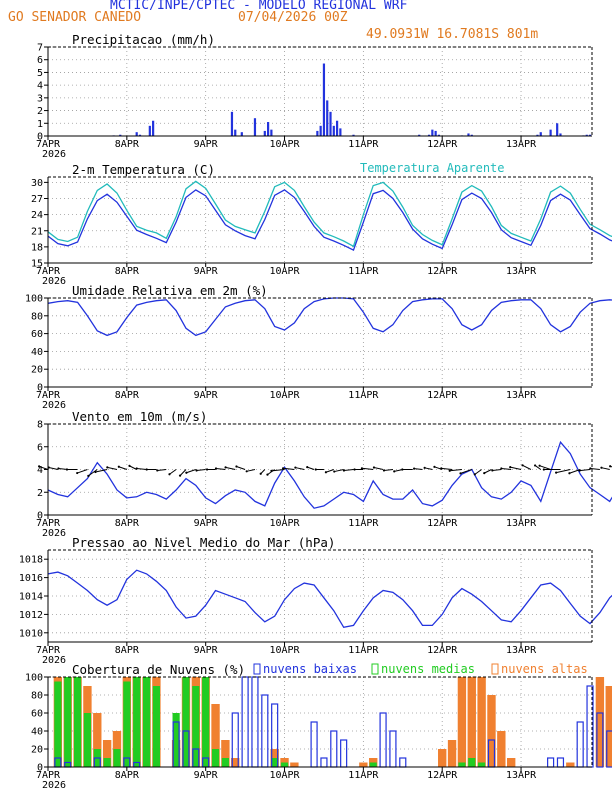 The height and width of the screenshot is (792, 612). I want to click on legend-label: nuvens medias, so click(428, 669).